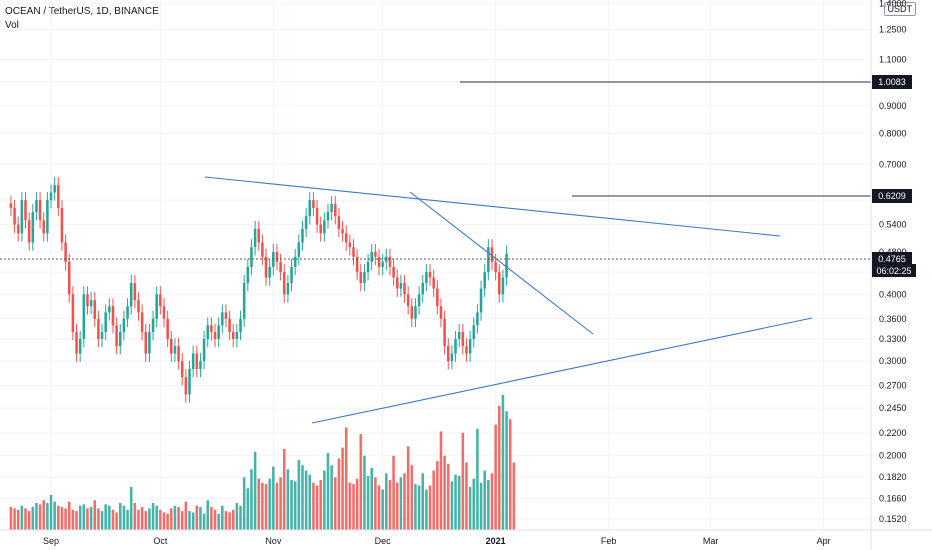 This screenshot has width=932, height=550. What do you see at coordinates (383, 541) in the screenshot?
I see `x-tick-label: Dec` at bounding box center [383, 541].